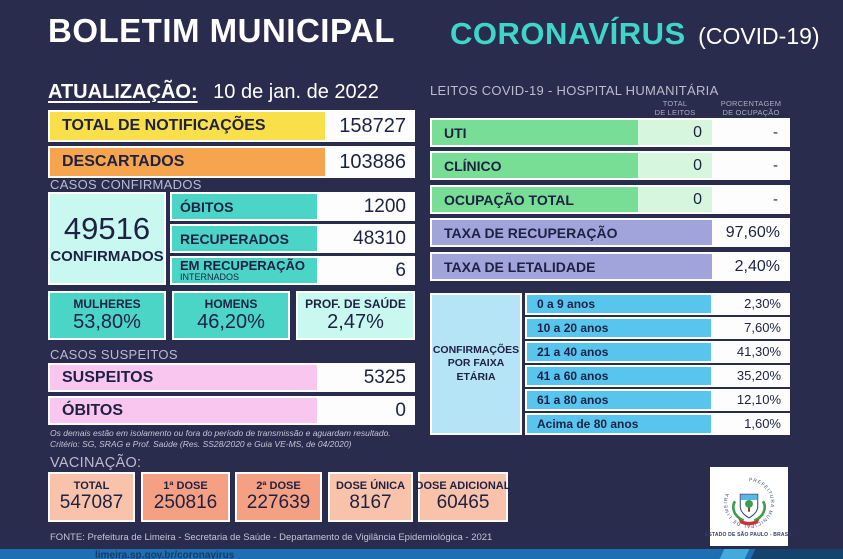 This screenshot has height=559, width=843. Describe the element at coordinates (123, 161) in the screenshot. I see `discarded-label: DESCARTADOS` at that location.